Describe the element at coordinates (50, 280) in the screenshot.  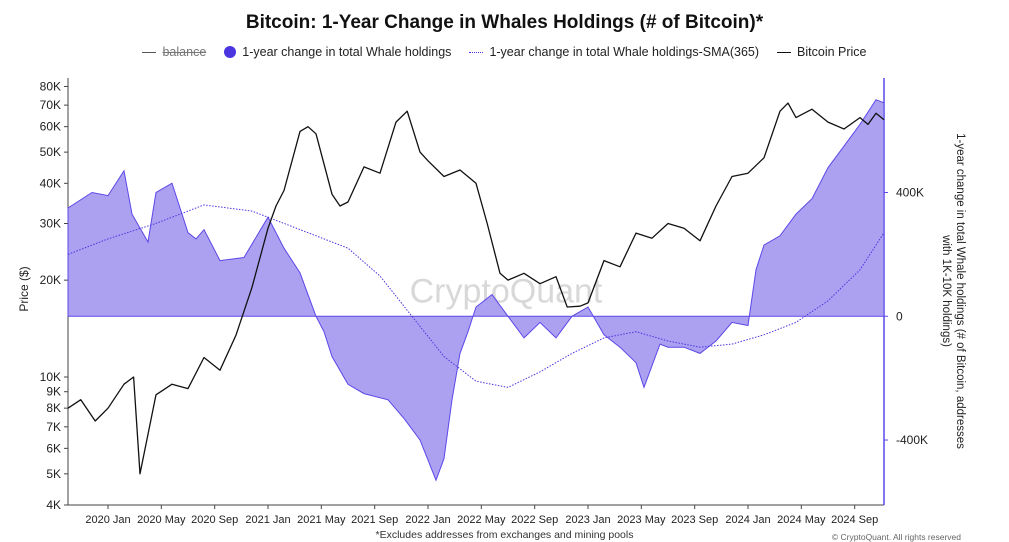
I see `left-tick-label: 20K` at that location.